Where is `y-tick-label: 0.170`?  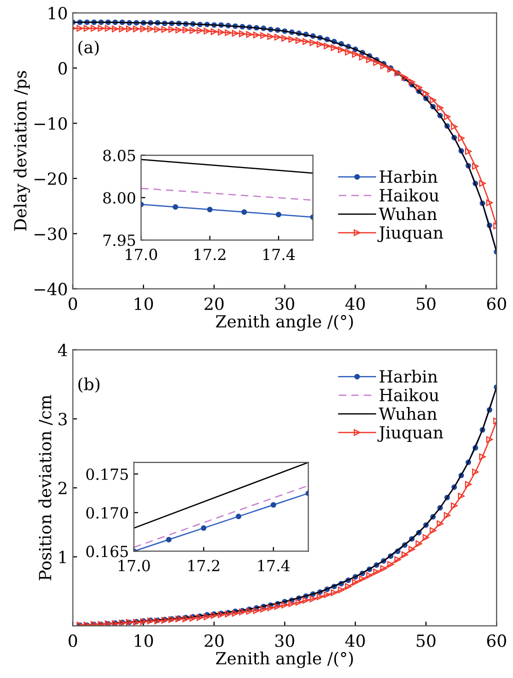 y-tick-label: 0.170 is located at coordinates (107, 513).